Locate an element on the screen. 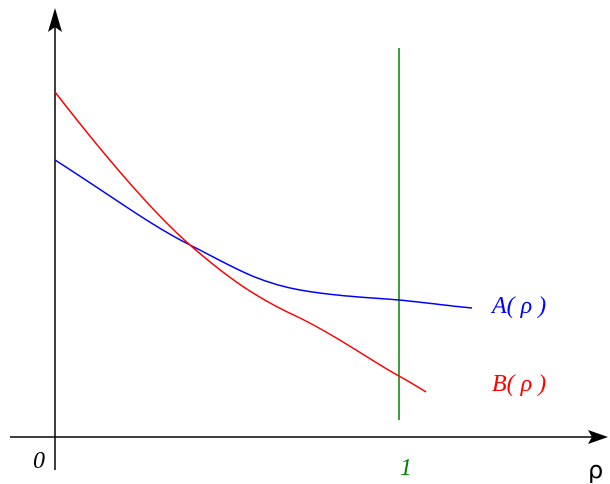 The height and width of the screenshot is (484, 610). x-axis-label: ρ is located at coordinates (595, 470).